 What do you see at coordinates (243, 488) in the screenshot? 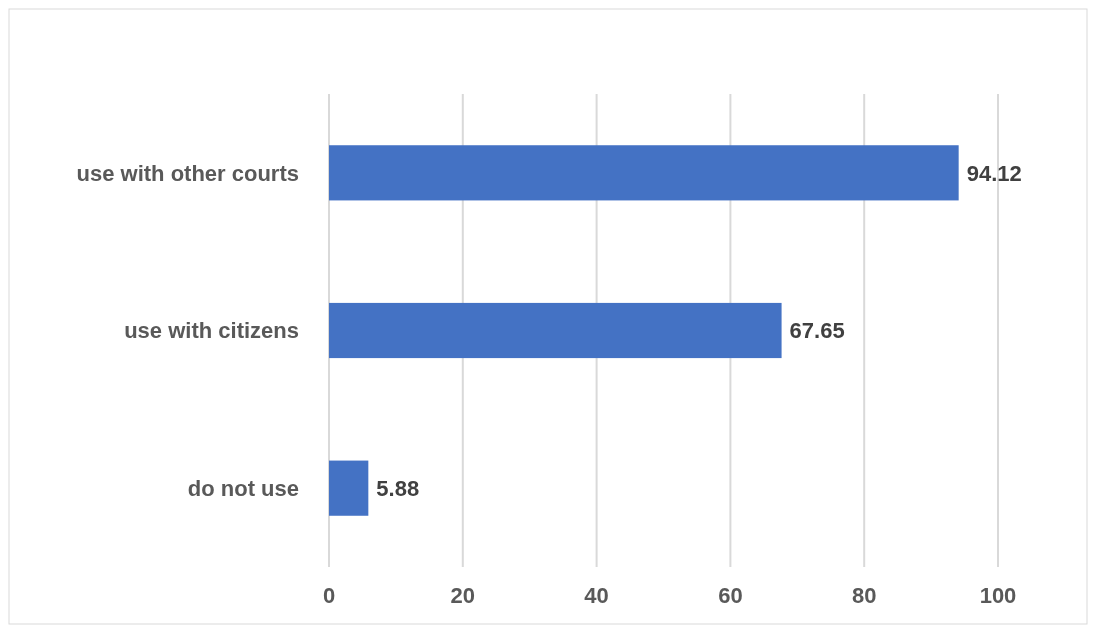
I see `y-tick-label: do not use` at bounding box center [243, 488].